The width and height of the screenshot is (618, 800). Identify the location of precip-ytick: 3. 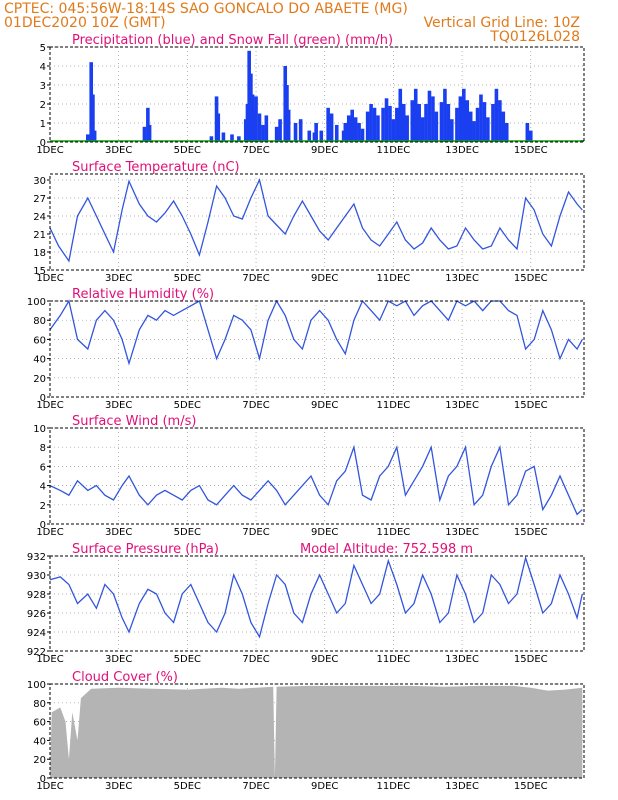
(43, 86).